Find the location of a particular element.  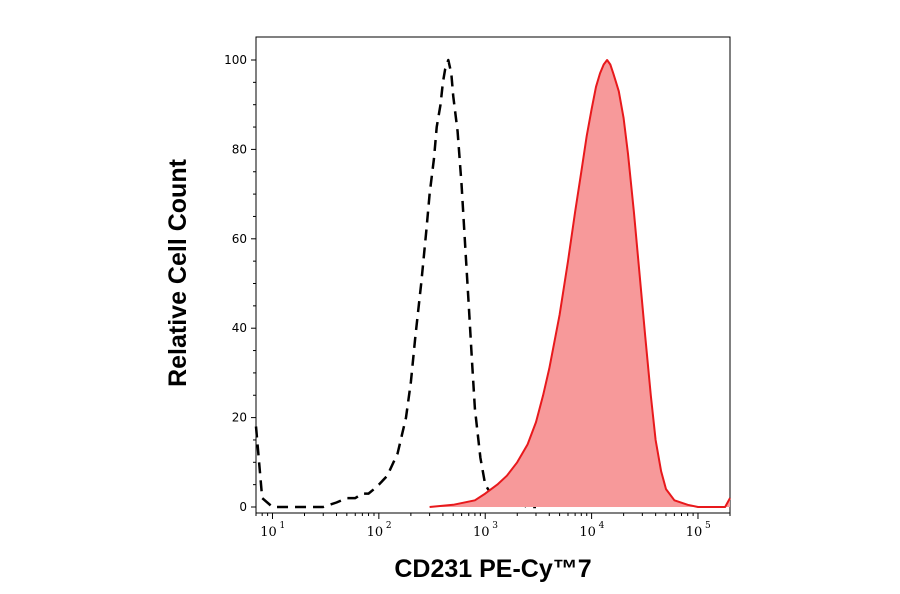

x-tick-label: 10 5 is located at coordinates (698, 530).